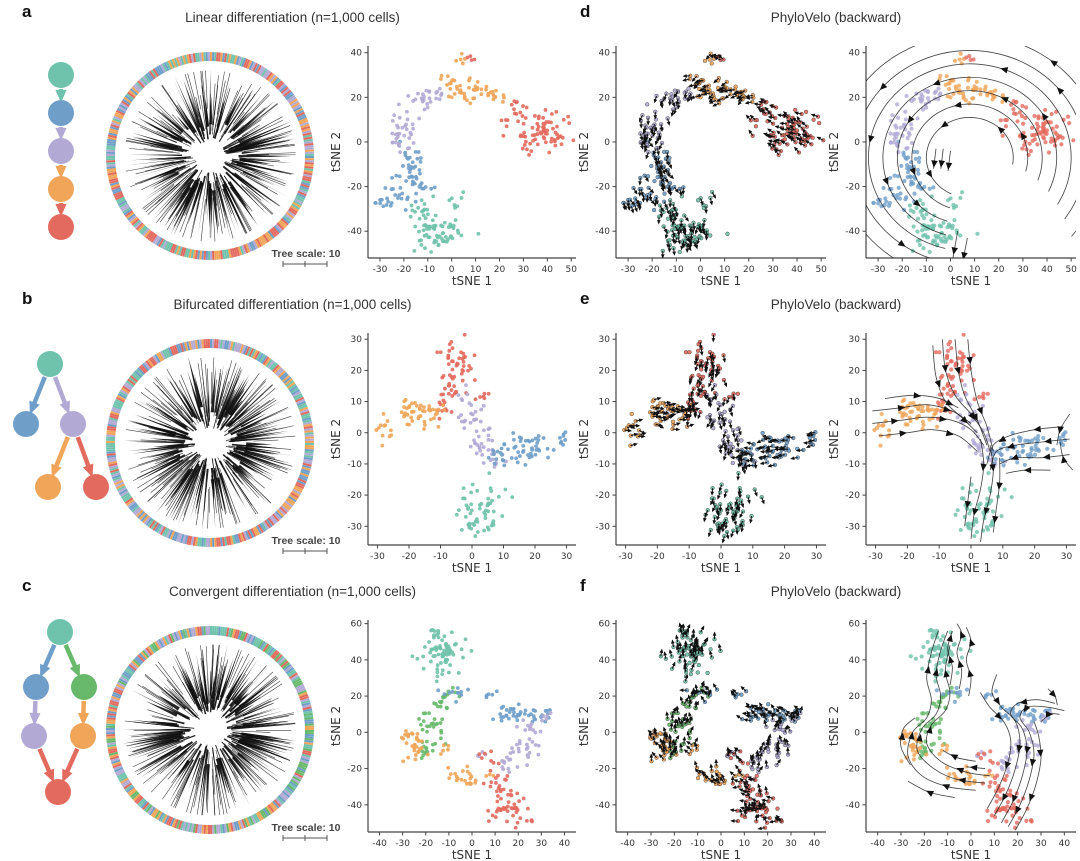 The image size is (1080, 861). What do you see at coordinates (725, 726) in the screenshot?
I see `panel-f-velocity-arrows` at bounding box center [725, 726].